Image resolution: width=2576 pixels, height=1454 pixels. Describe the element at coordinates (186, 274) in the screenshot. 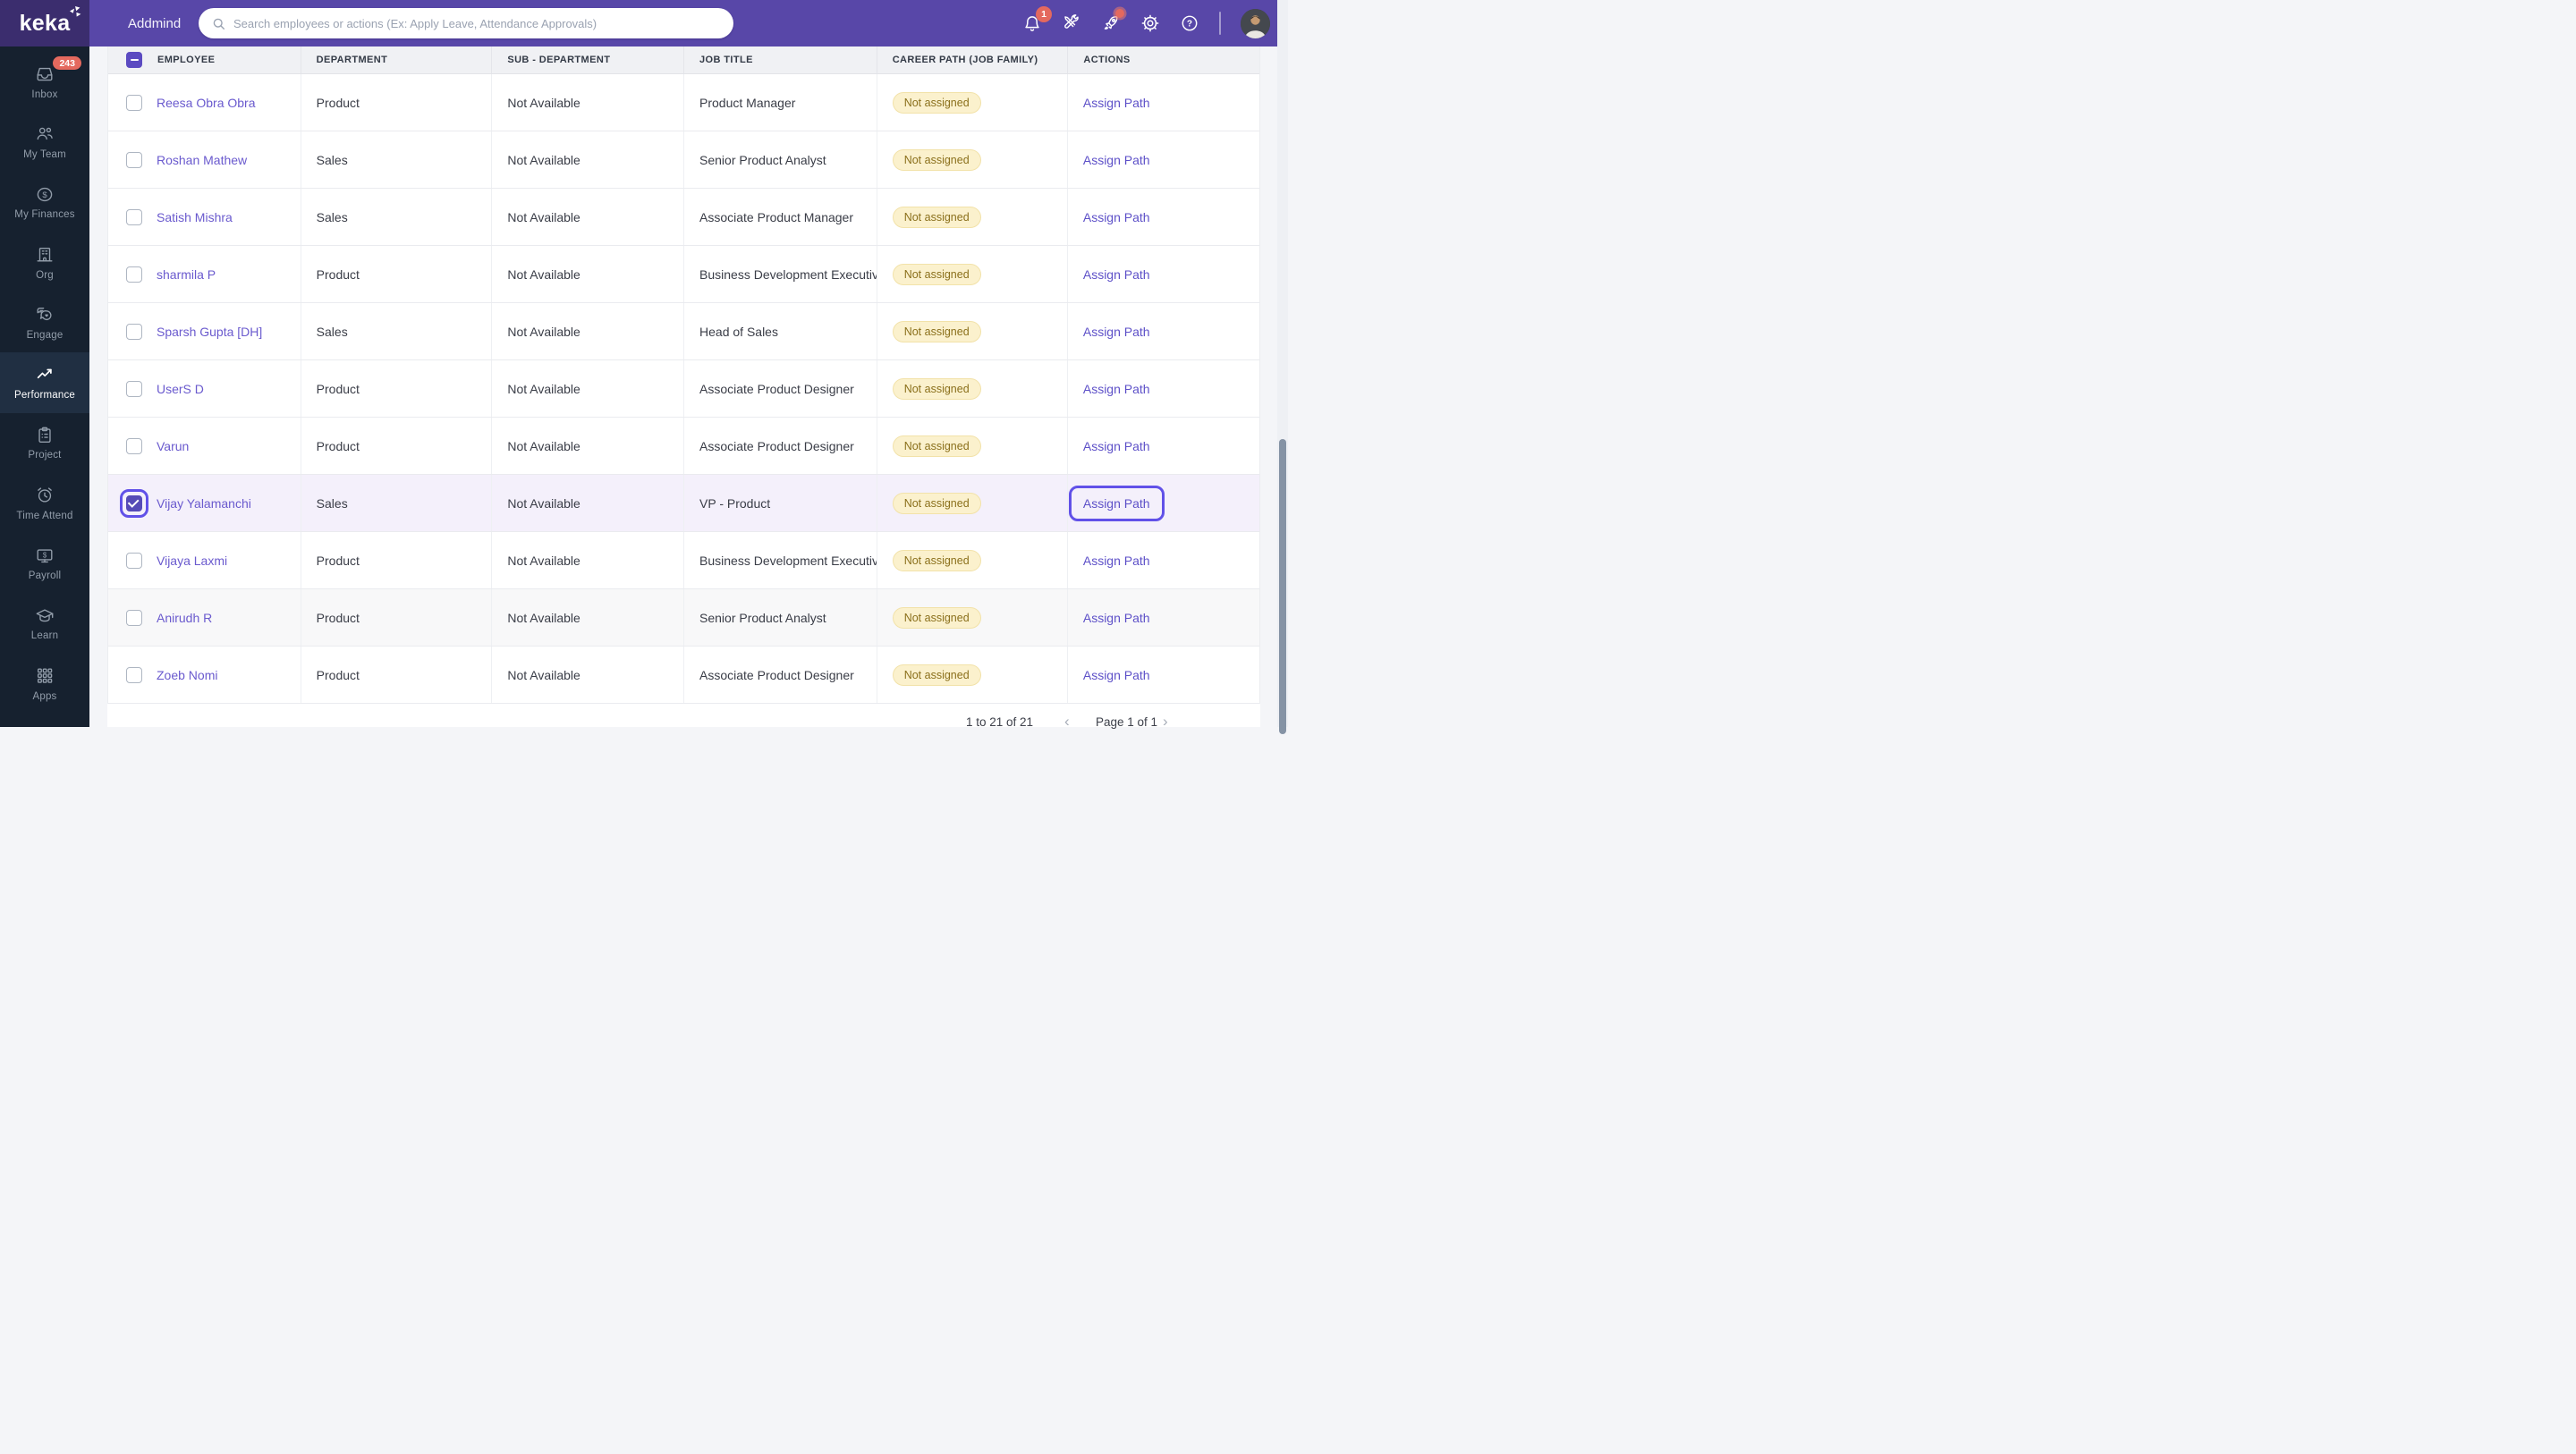

I see `employee-name-link: sharmila P` at that location.